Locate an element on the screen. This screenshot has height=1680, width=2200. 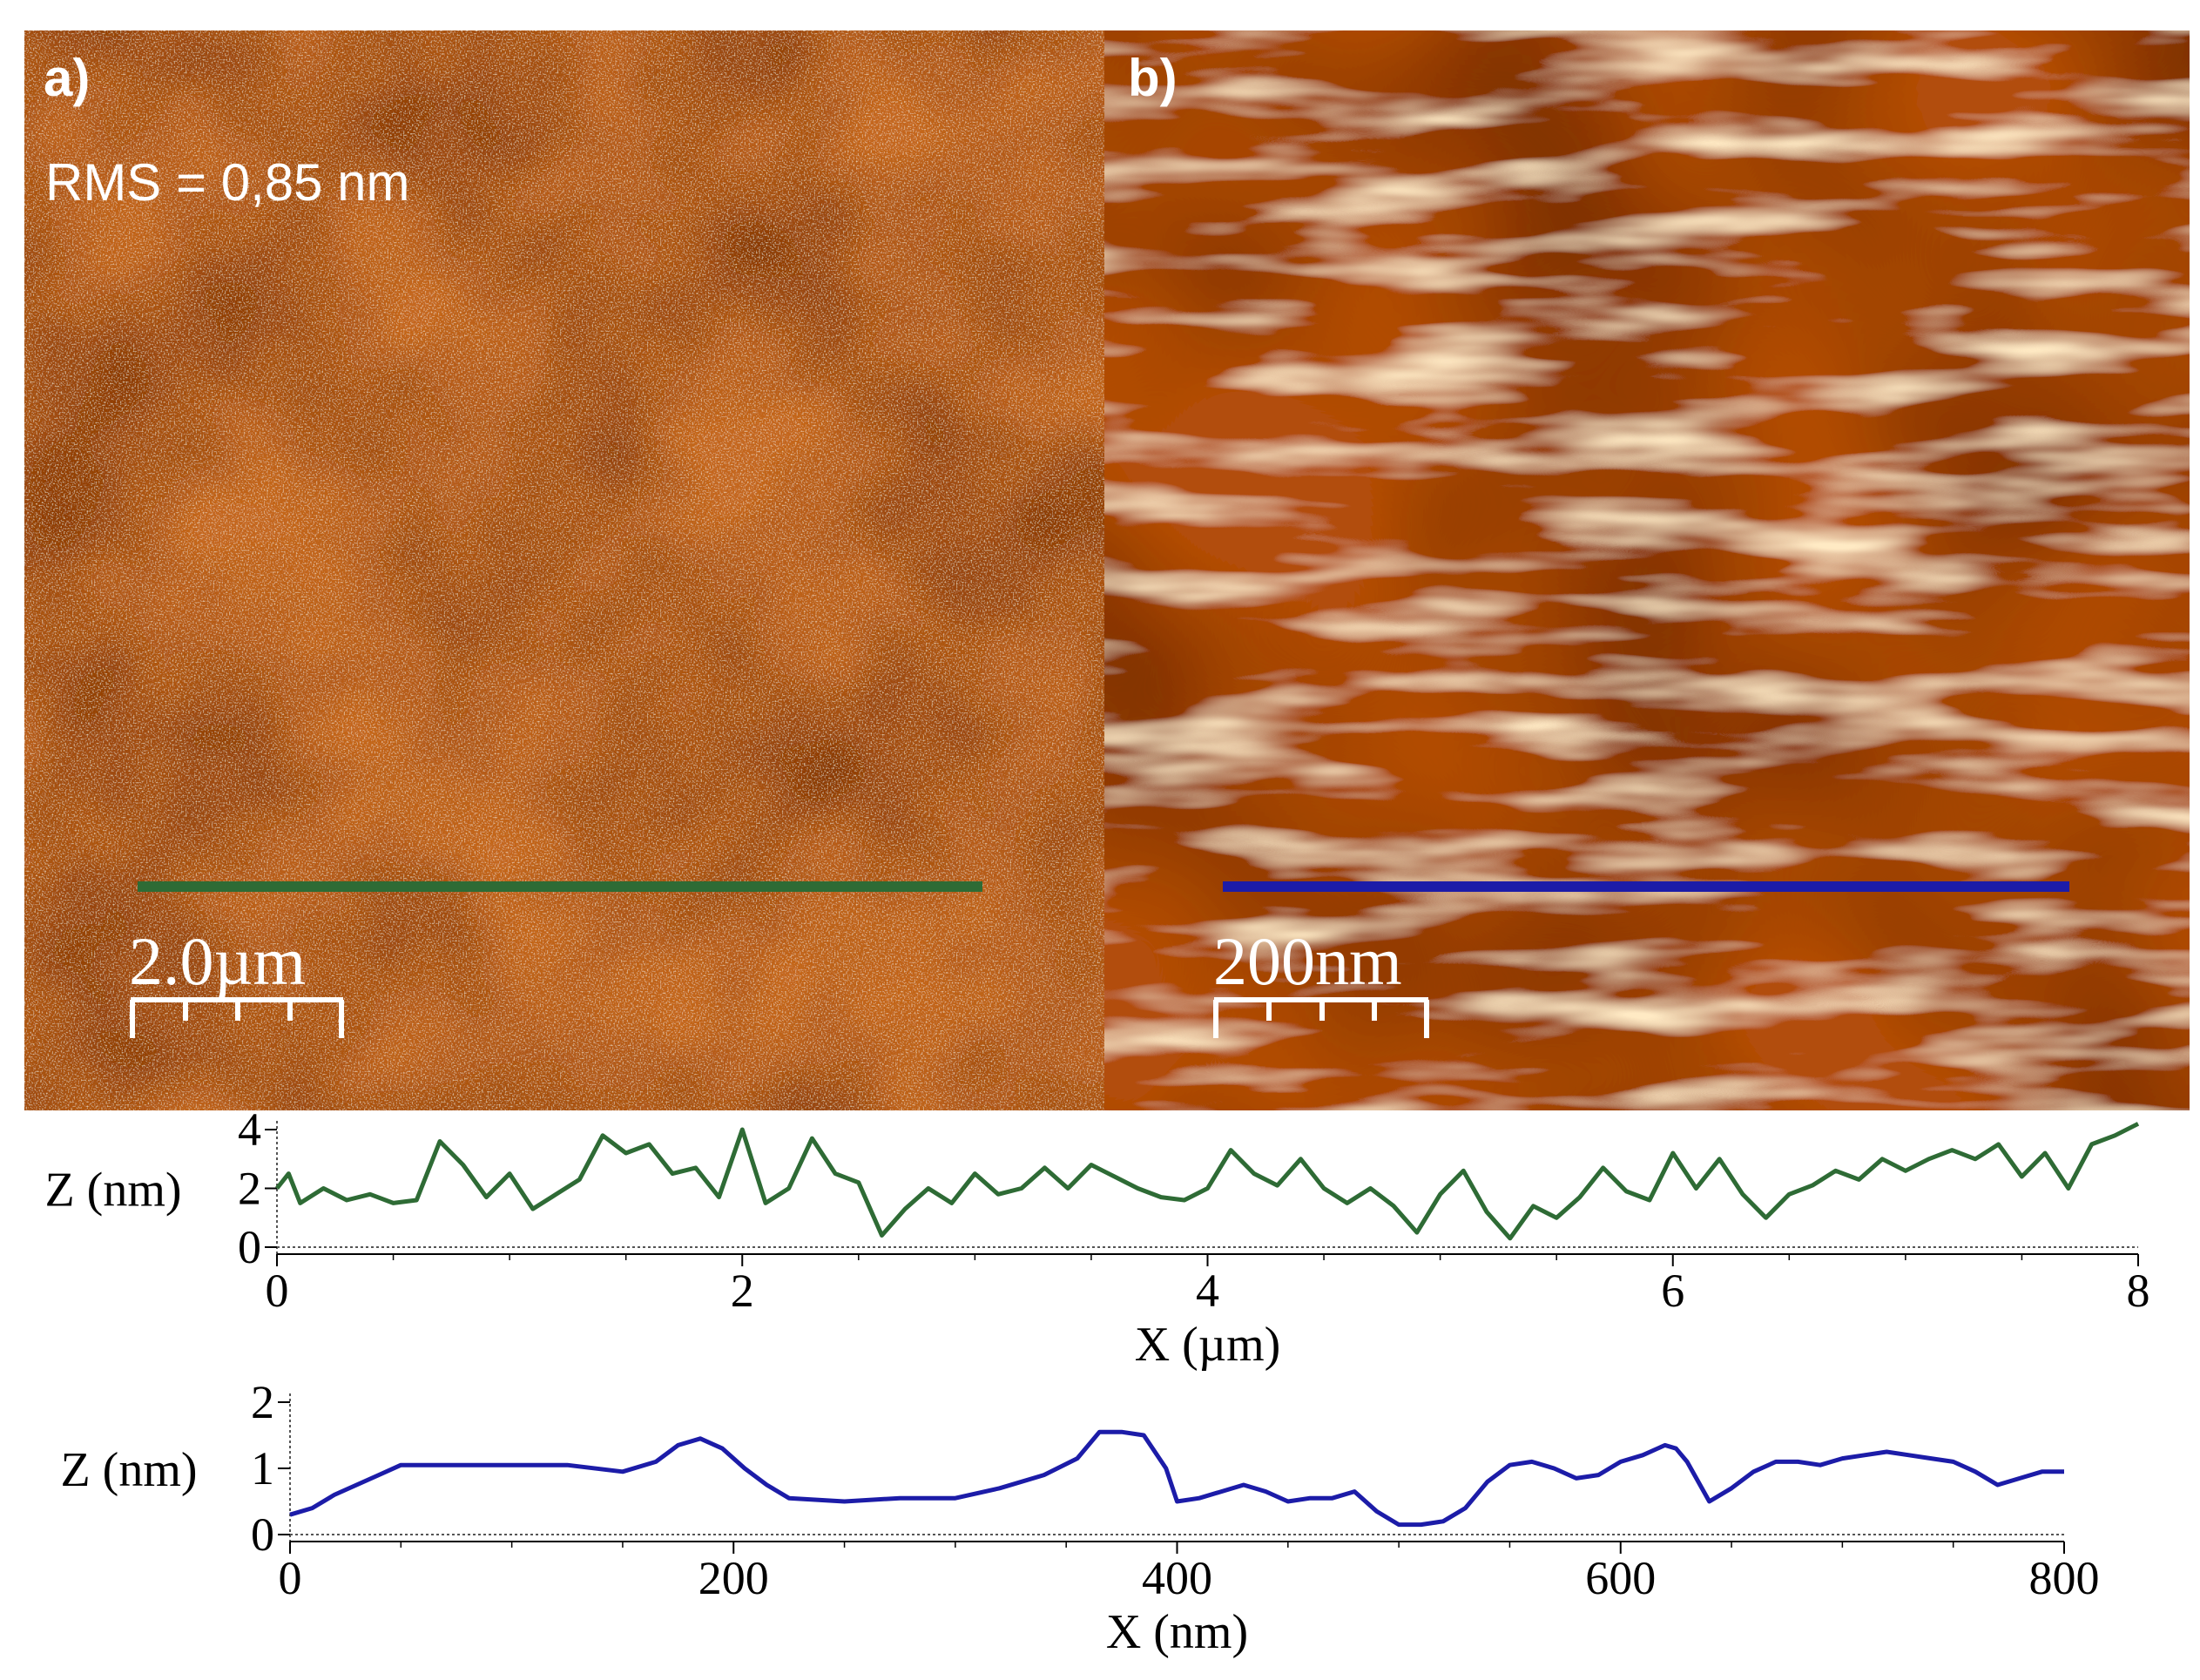
x-axis-label: X (nm) is located at coordinates (1177, 1632).